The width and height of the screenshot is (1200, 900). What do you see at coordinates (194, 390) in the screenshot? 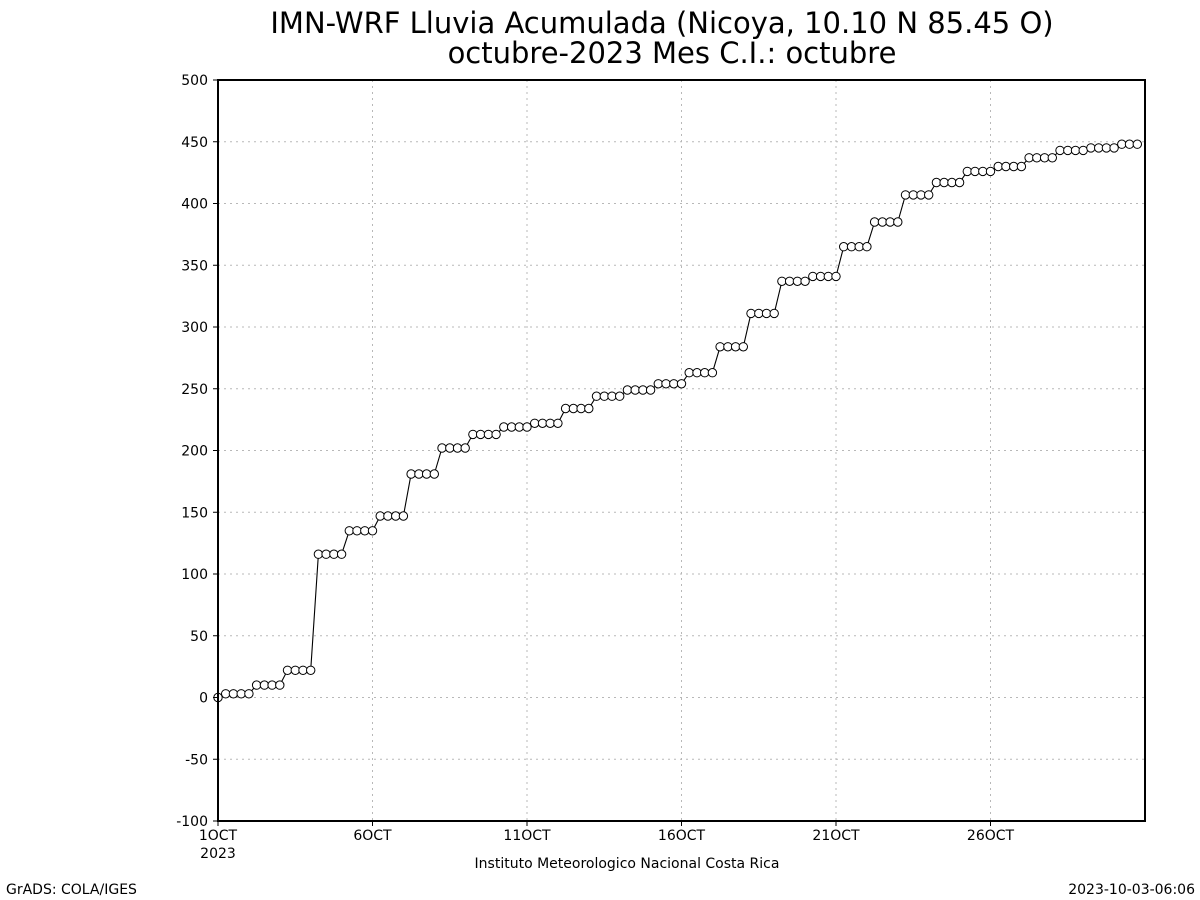
I see `y-tick-label: 250` at bounding box center [194, 390].